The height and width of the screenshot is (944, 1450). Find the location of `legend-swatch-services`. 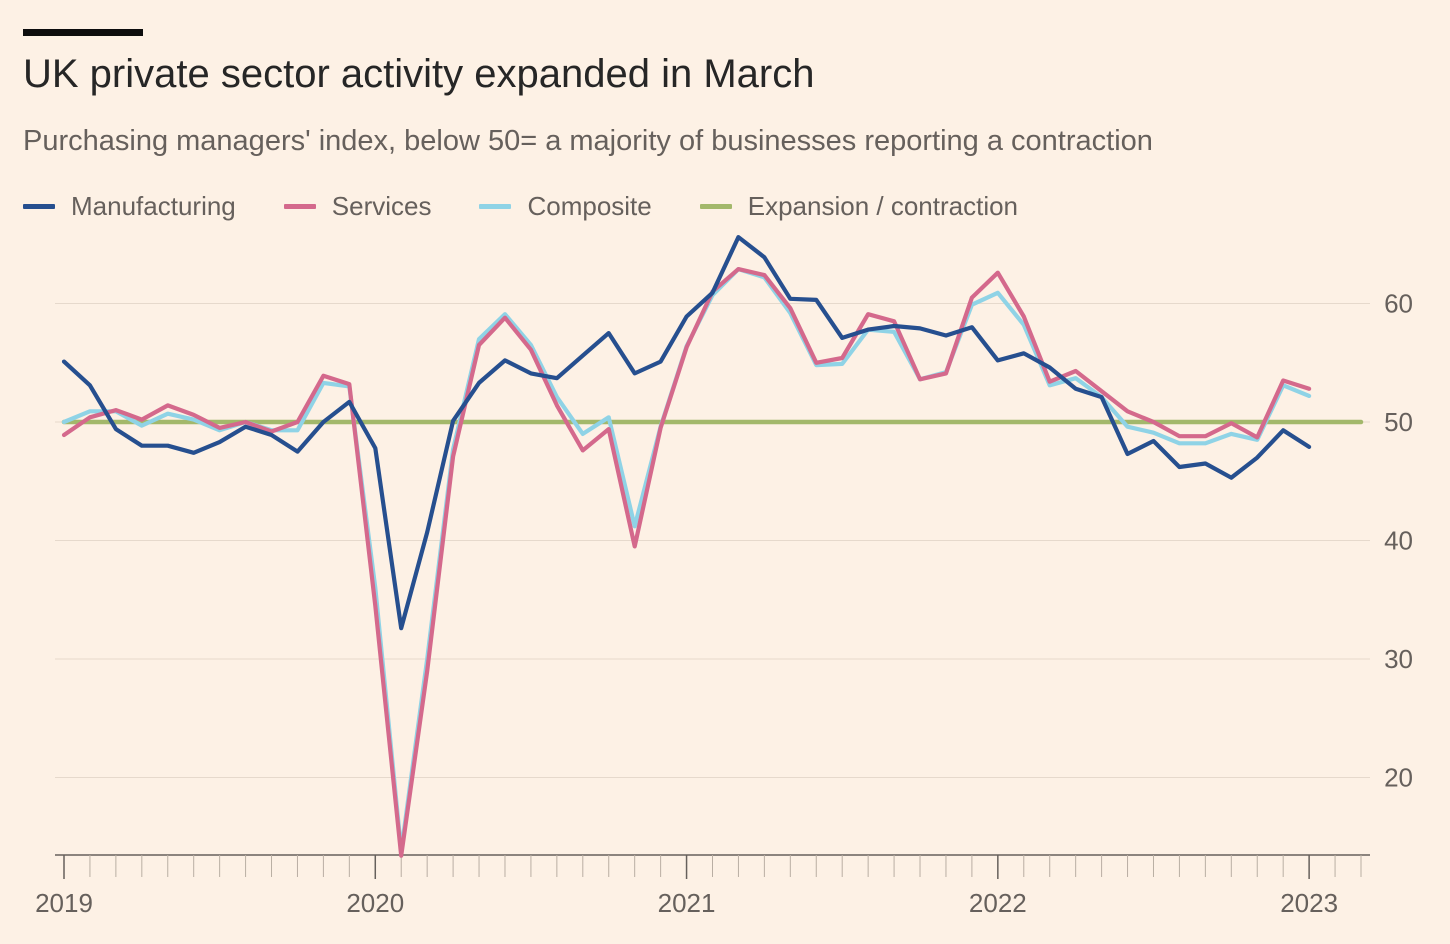

legend-swatch-services is located at coordinates (299, 206).